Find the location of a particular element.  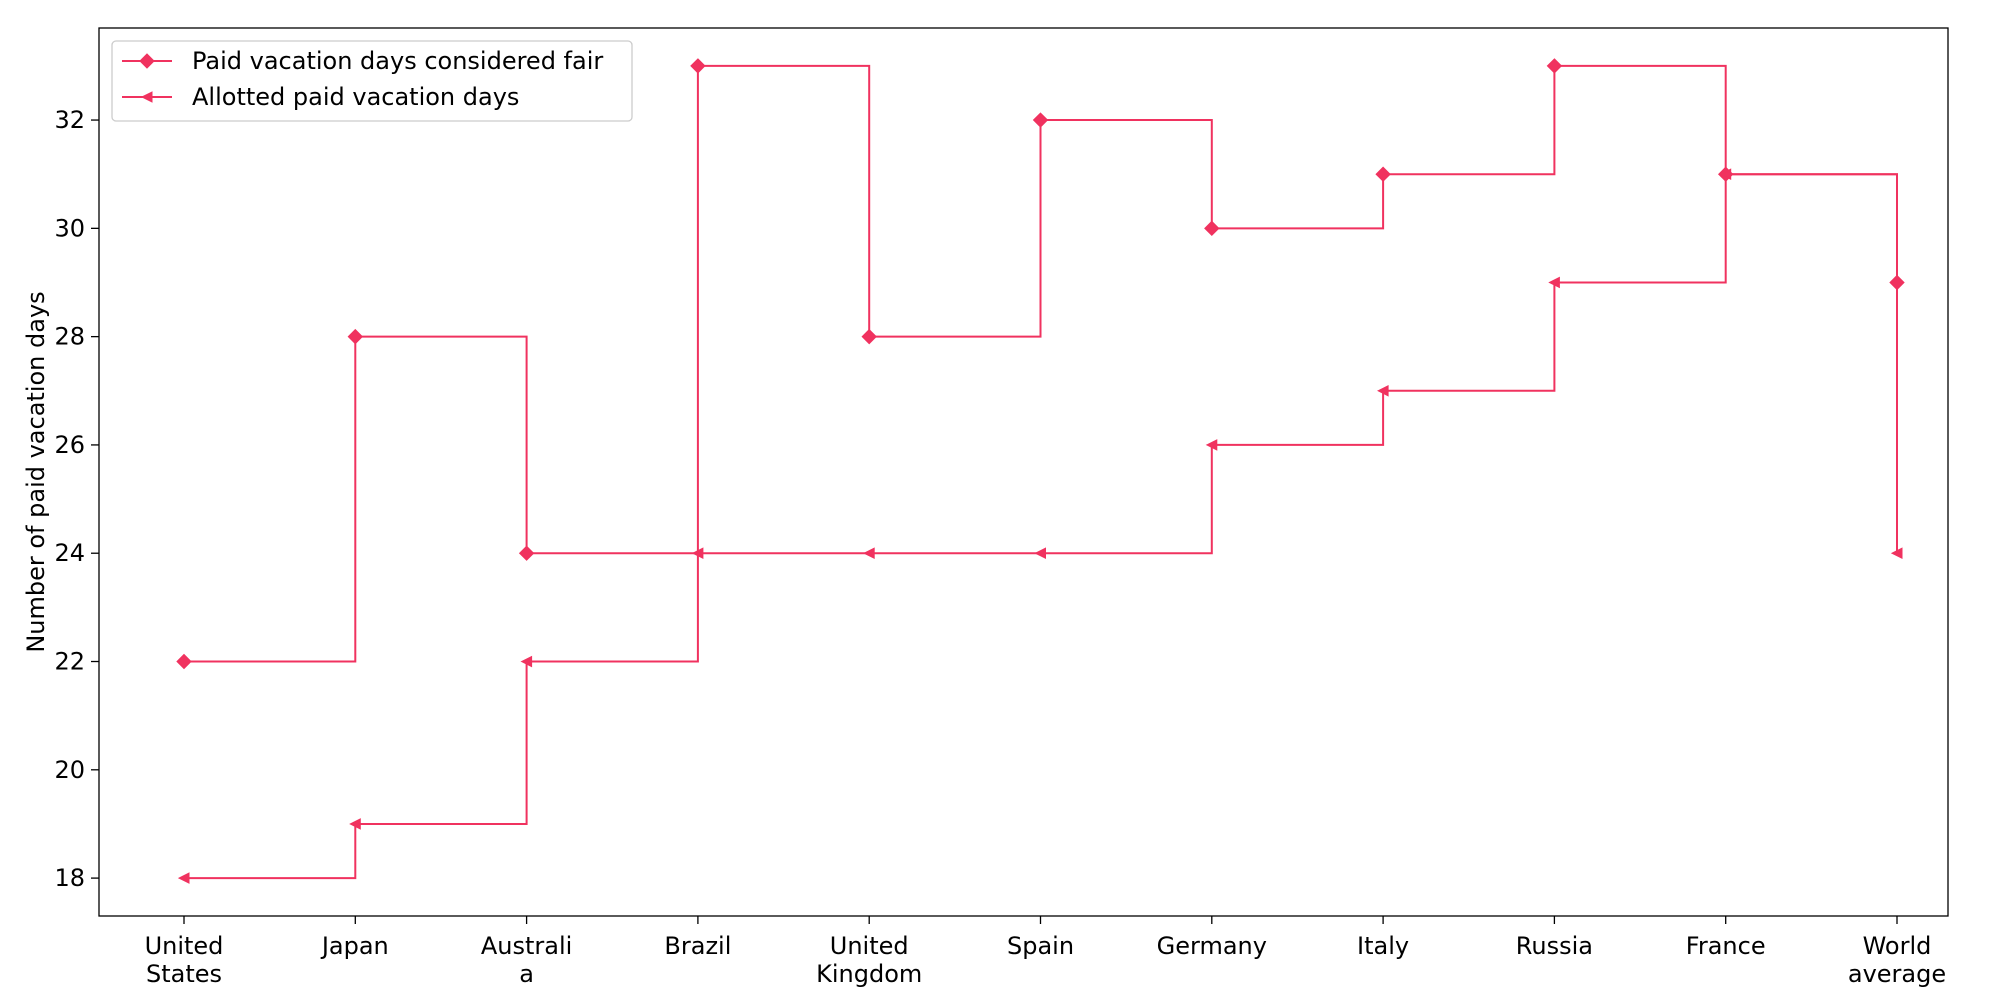

x-tick-label: France is located at coordinates (1726, 946).